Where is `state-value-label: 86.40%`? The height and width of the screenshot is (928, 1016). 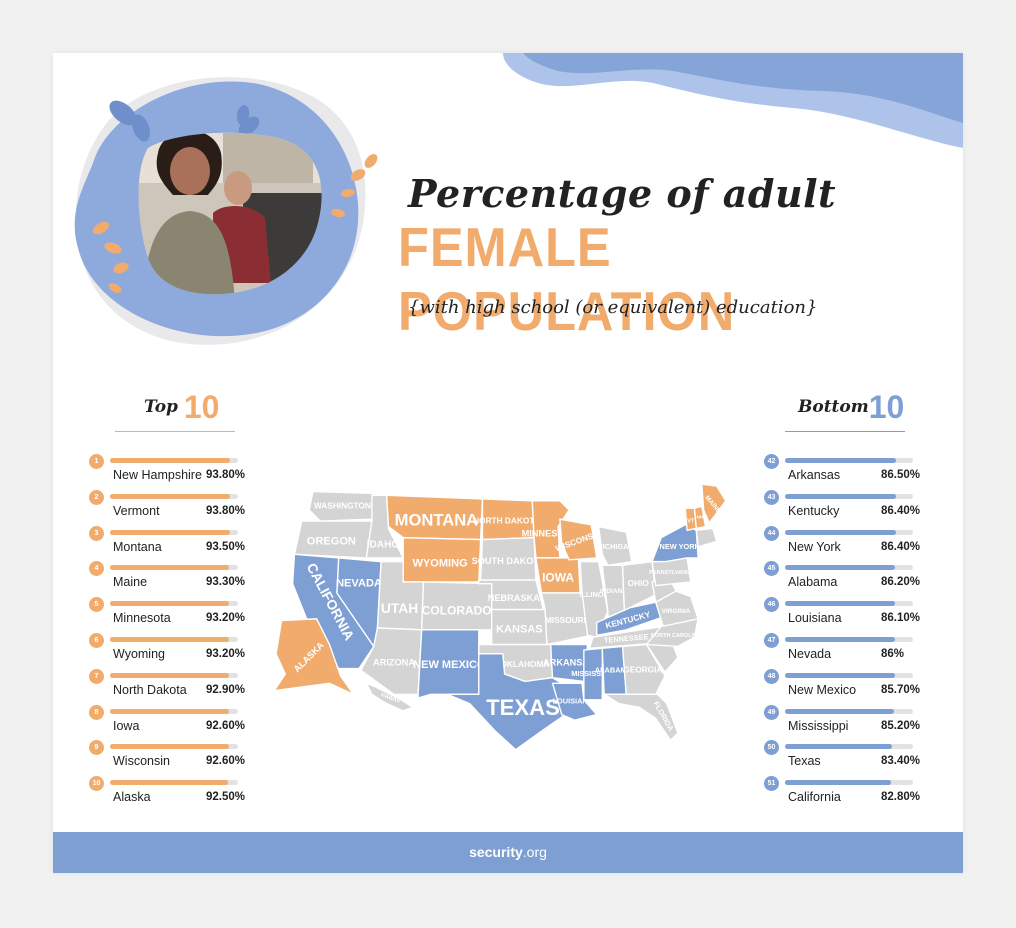 state-value-label: 86.40% is located at coordinates (901, 546).